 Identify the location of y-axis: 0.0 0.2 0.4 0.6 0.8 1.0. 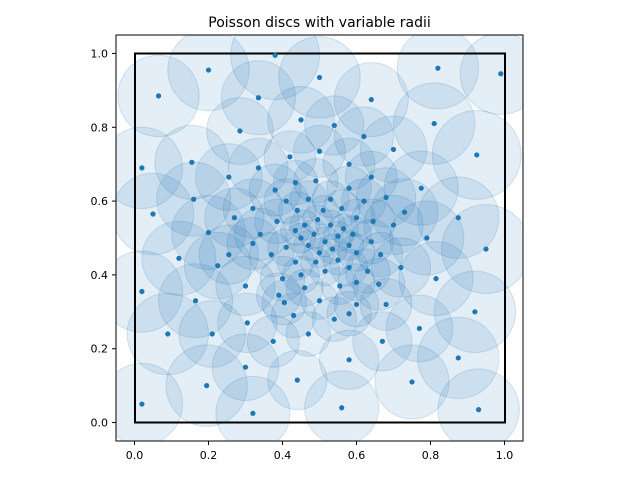
(103, 238).